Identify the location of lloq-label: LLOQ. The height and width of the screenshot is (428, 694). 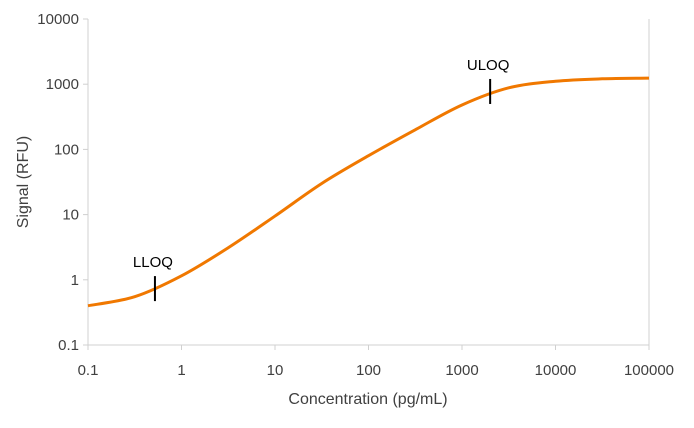
(153, 262).